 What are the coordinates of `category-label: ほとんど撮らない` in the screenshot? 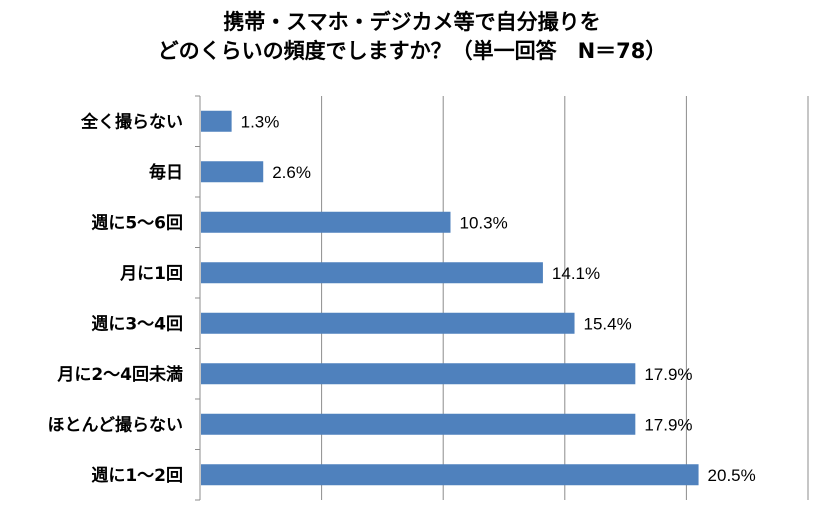 It's located at (116, 424).